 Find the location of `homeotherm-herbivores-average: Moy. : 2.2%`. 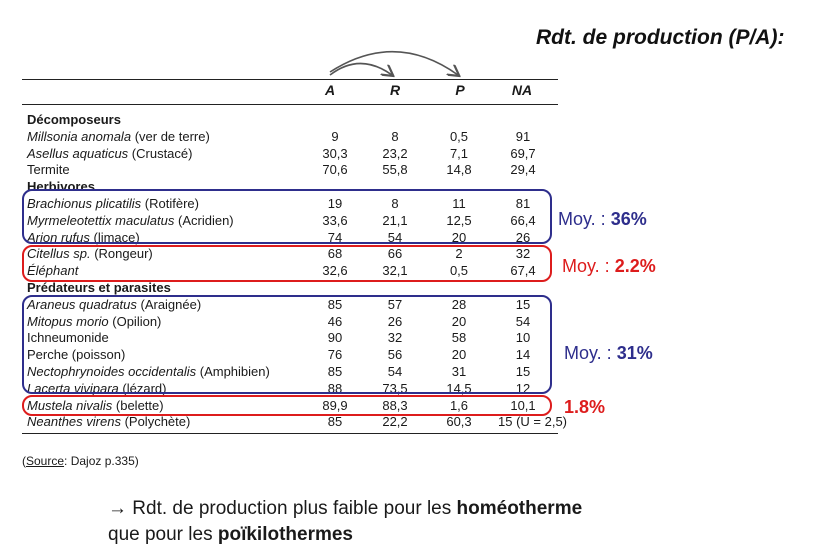

homeotherm-herbivores-average: Moy. : 2.2% is located at coordinates (609, 266).